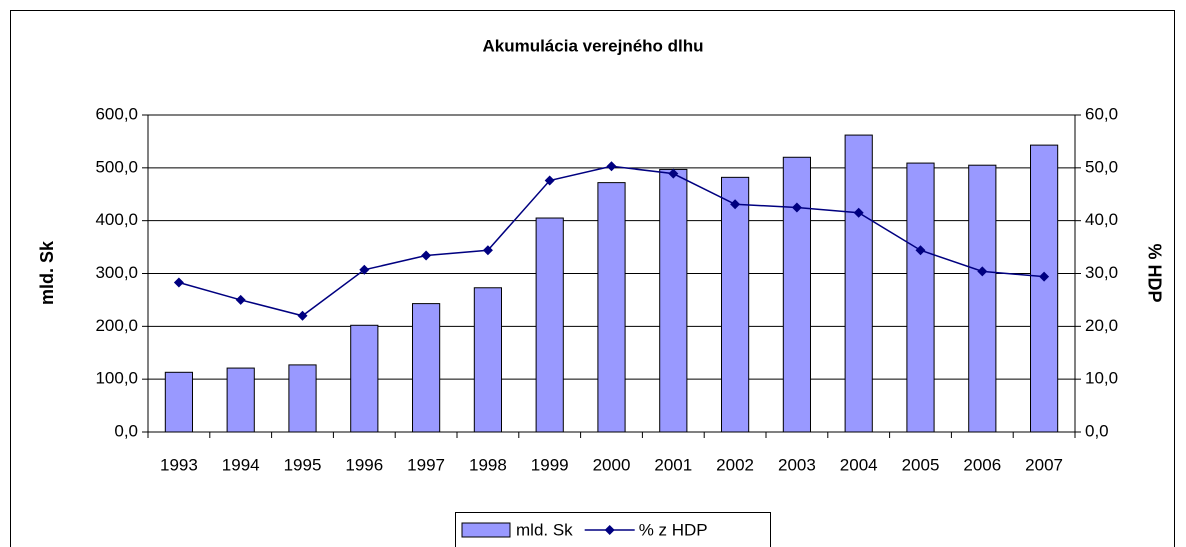  What do you see at coordinates (116, 325) in the screenshot?
I see `y-tick-label: 200,0` at bounding box center [116, 325].